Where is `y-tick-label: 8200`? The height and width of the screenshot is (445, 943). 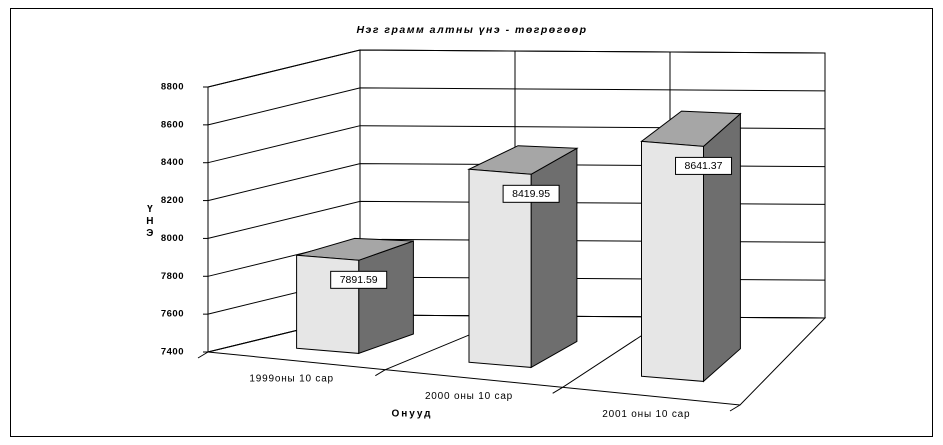
y-tick-label: 8200 is located at coordinates (172, 200).